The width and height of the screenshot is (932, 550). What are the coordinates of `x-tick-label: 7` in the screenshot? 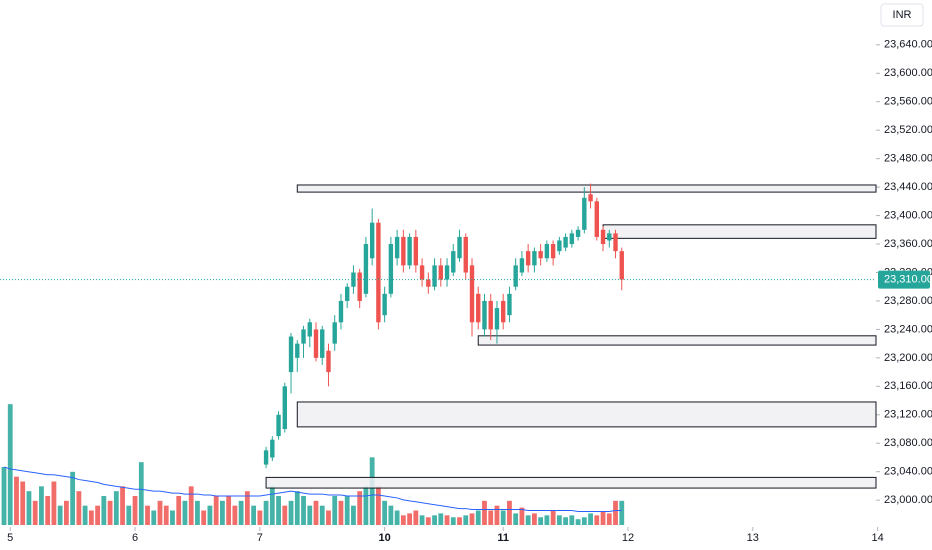 It's located at (260, 538).